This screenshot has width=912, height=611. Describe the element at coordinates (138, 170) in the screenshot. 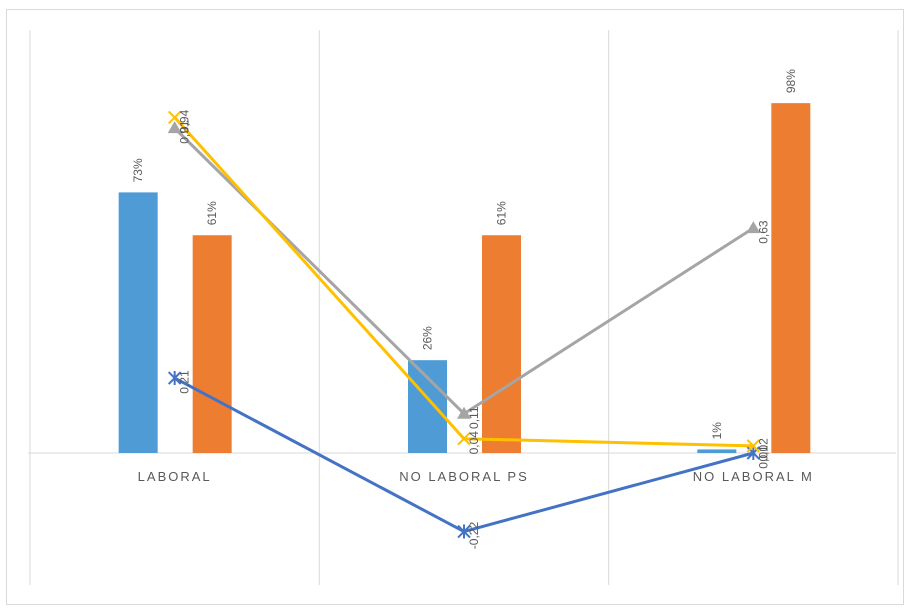

I see `bar-data-label: 73%` at that location.